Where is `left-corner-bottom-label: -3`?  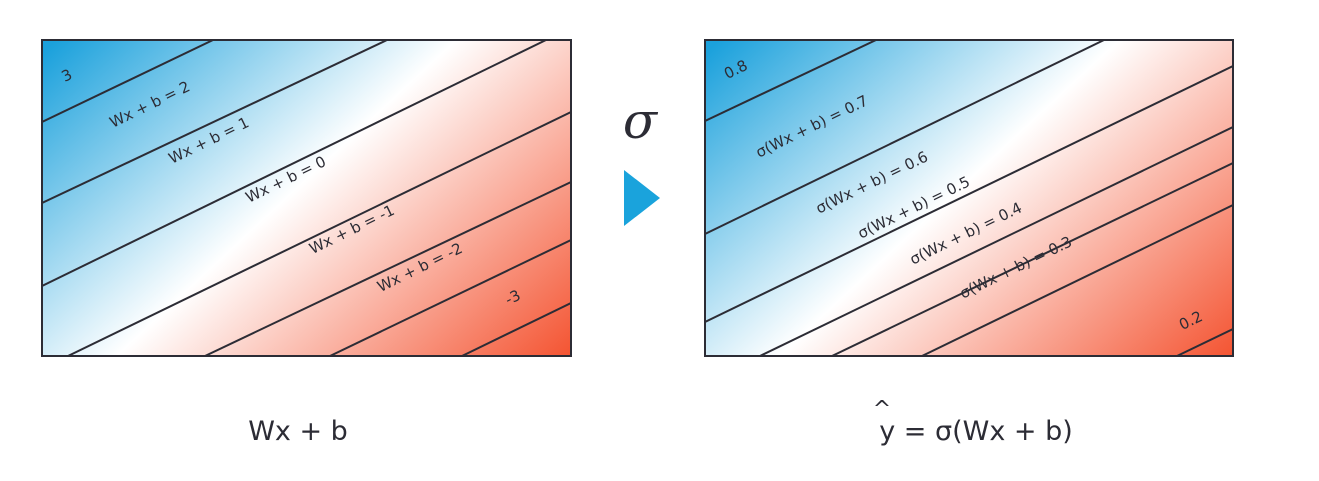
left-corner-bottom-label: -3 is located at coordinates (512, 297).